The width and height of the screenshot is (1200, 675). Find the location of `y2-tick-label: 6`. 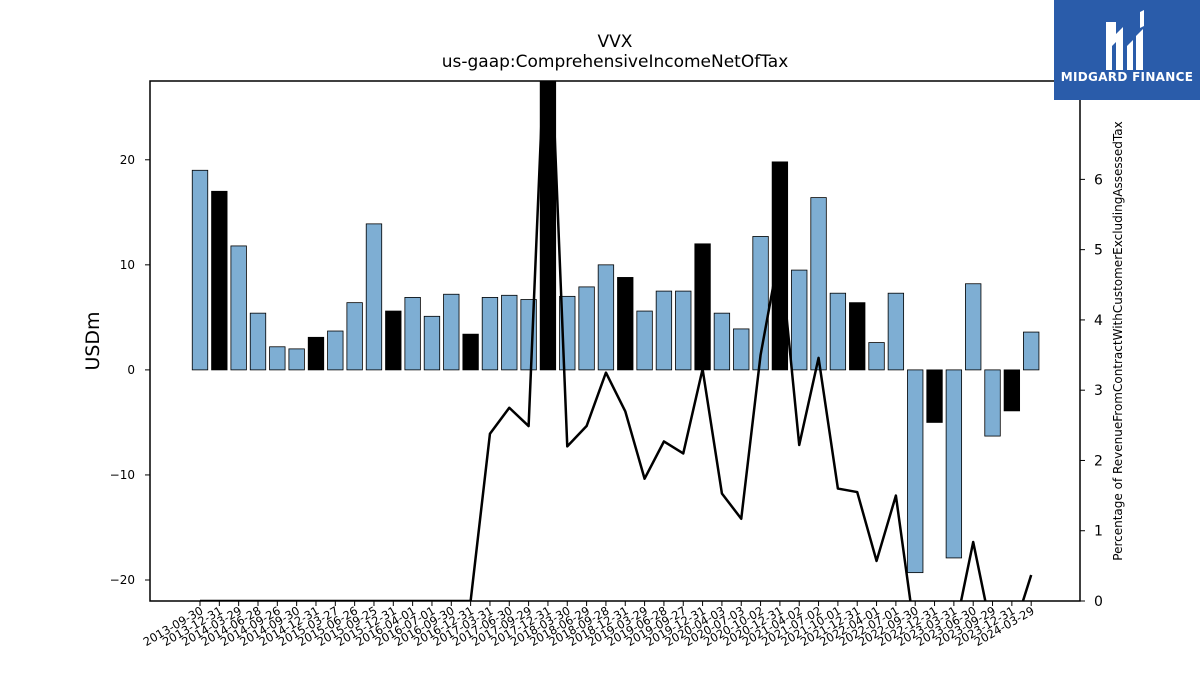

y2-tick-label: 6 is located at coordinates (1098, 180).